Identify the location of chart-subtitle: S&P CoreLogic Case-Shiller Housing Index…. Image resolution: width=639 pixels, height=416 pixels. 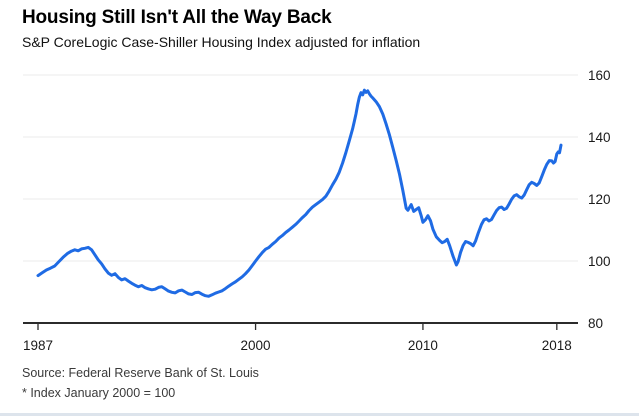
(221, 42).